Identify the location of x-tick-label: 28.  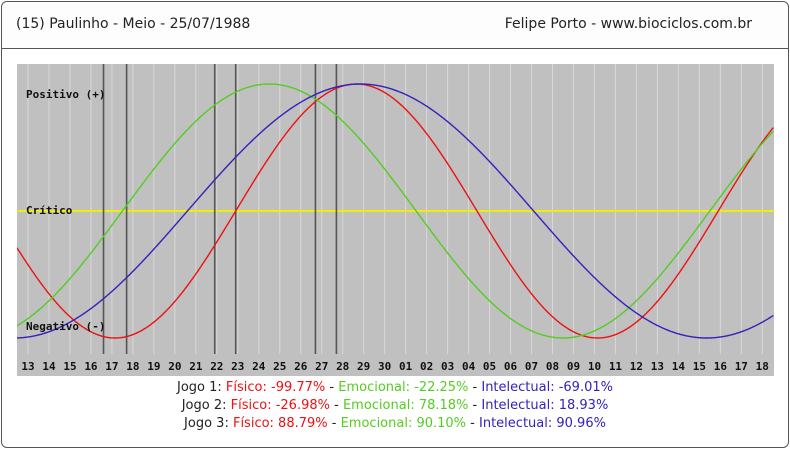
(342, 366).